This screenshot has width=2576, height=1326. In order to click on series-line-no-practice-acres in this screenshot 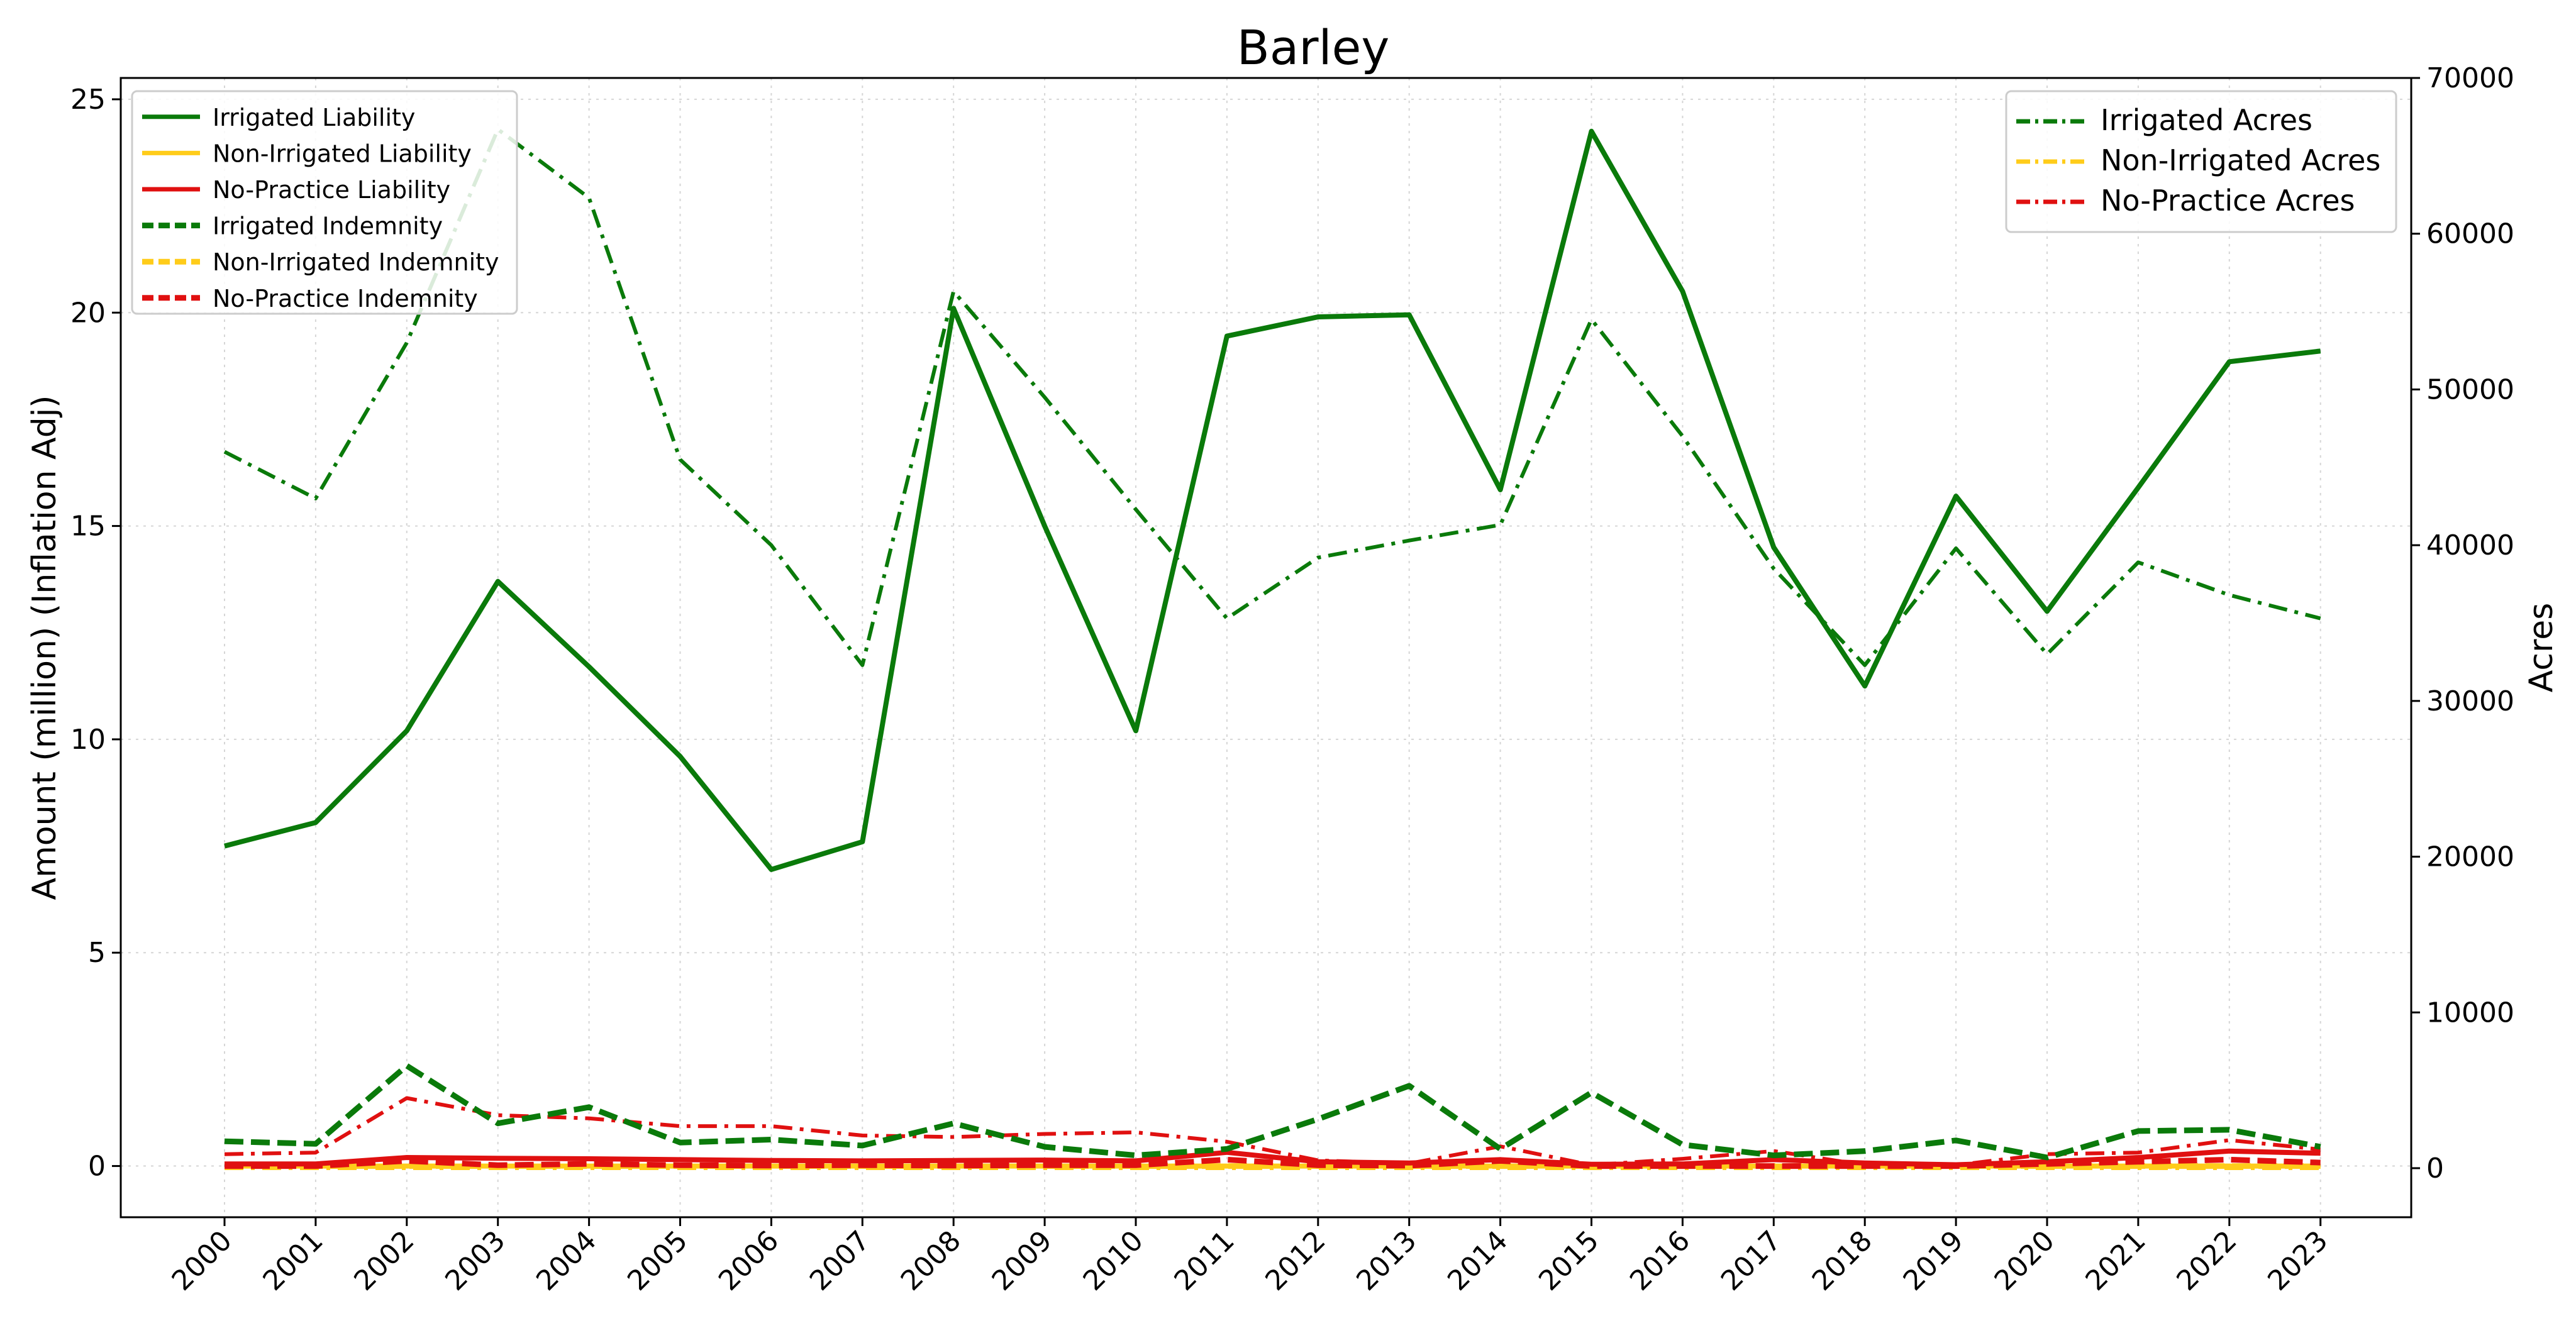, I will do `click(1272, 1131)`.